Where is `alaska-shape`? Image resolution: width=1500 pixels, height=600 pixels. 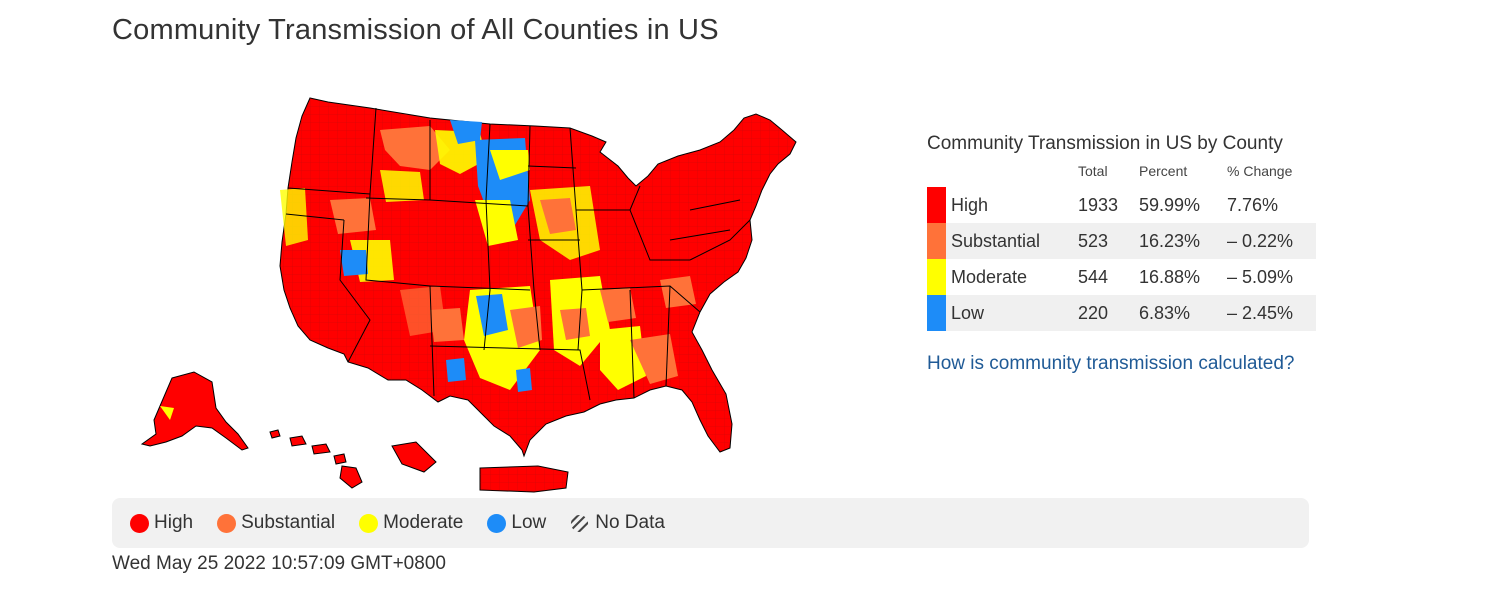 alaska-shape is located at coordinates (194, 411).